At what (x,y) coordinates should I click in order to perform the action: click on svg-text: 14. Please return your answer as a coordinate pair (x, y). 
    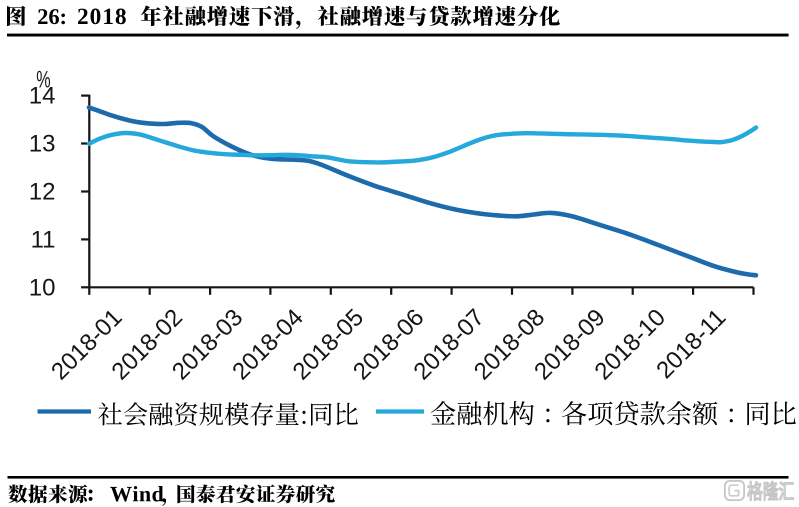
    Looking at the image, I should click on (42, 96).